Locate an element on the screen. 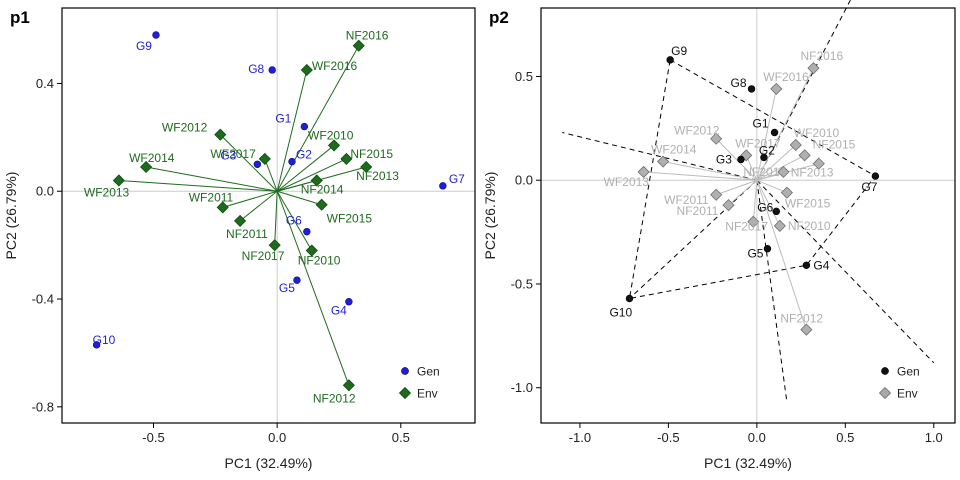  env-point-nf2017 is located at coordinates (274, 245).